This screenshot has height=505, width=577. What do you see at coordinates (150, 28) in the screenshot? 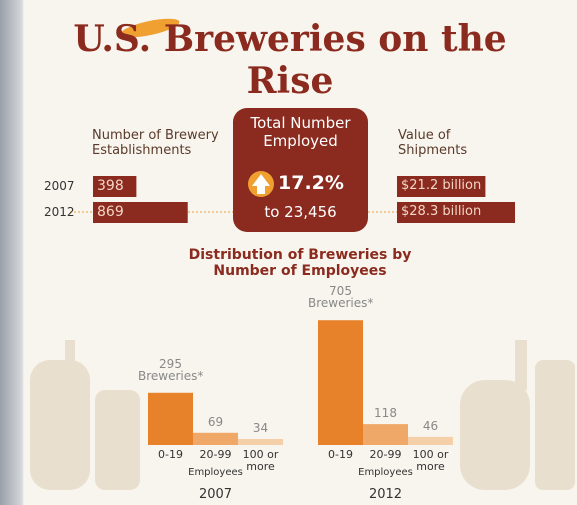
I see `wheat-icon` at bounding box center [150, 28].